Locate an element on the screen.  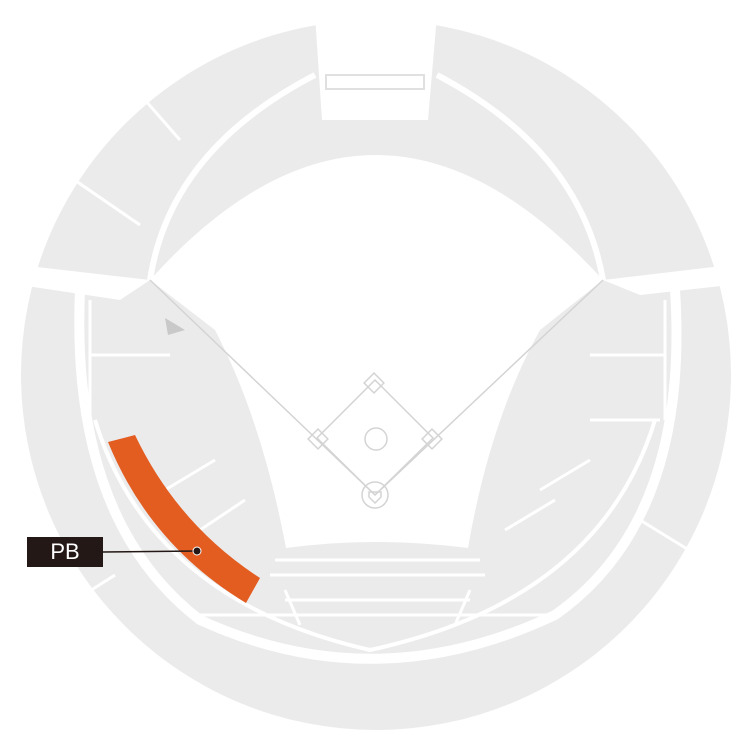
scoreboard is located at coordinates (375, 82).